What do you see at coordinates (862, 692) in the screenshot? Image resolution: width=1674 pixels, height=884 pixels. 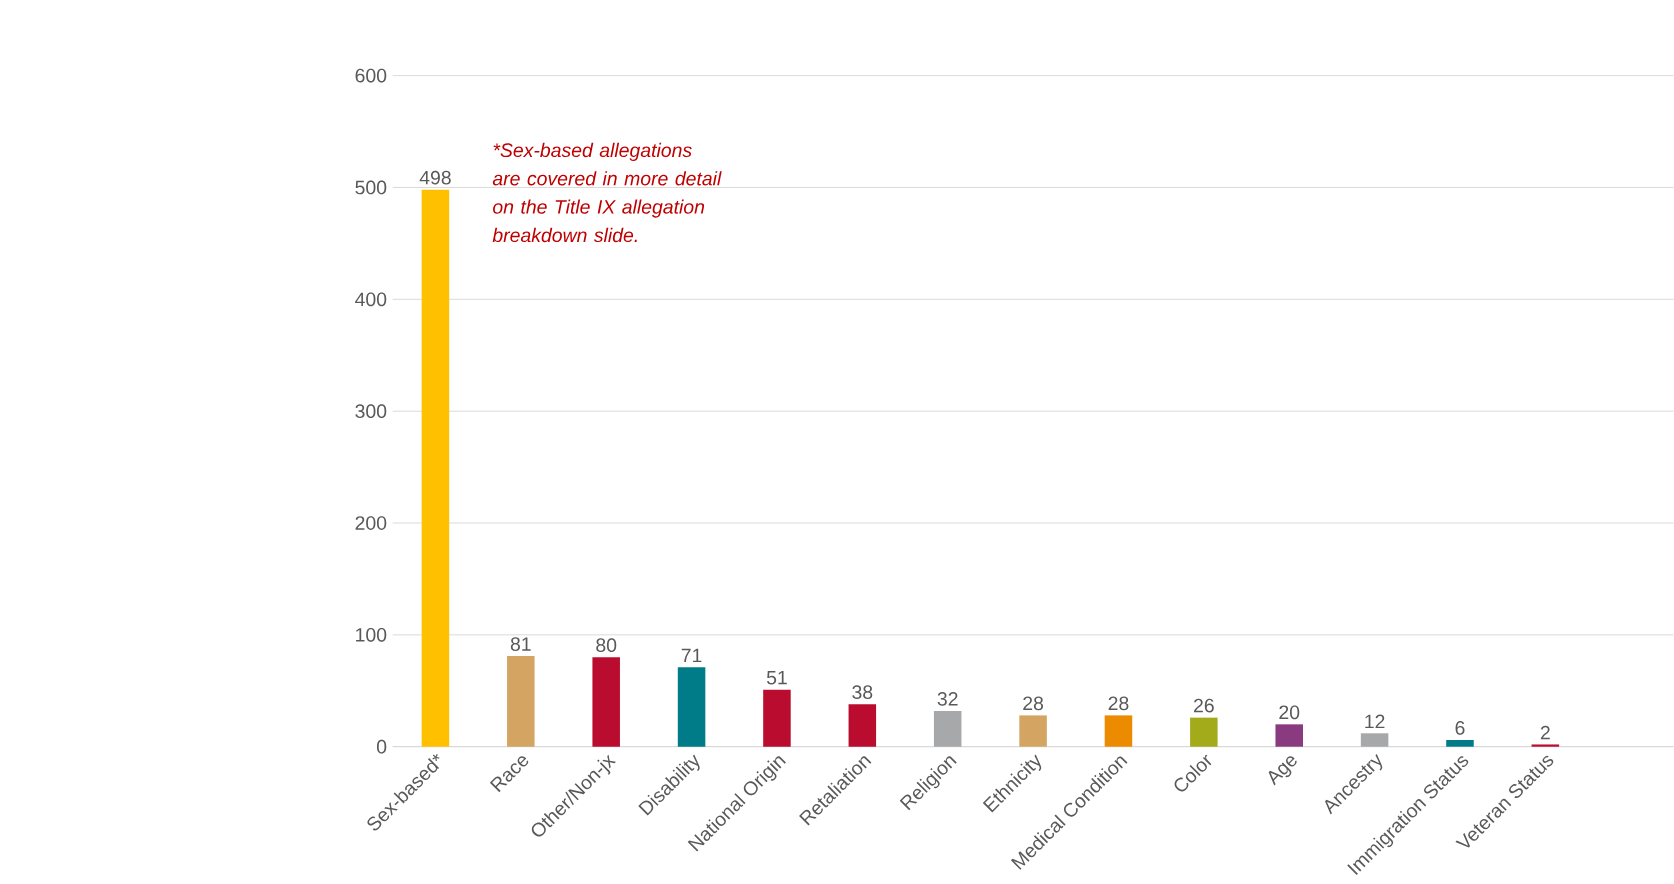 I see `data-label: 38` at bounding box center [862, 692].